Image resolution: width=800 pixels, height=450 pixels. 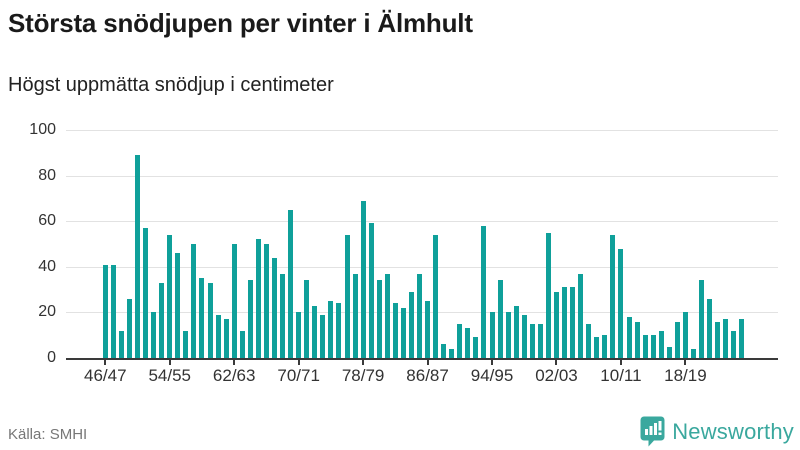 I want to click on bar-51/52, so click(x=146, y=293).